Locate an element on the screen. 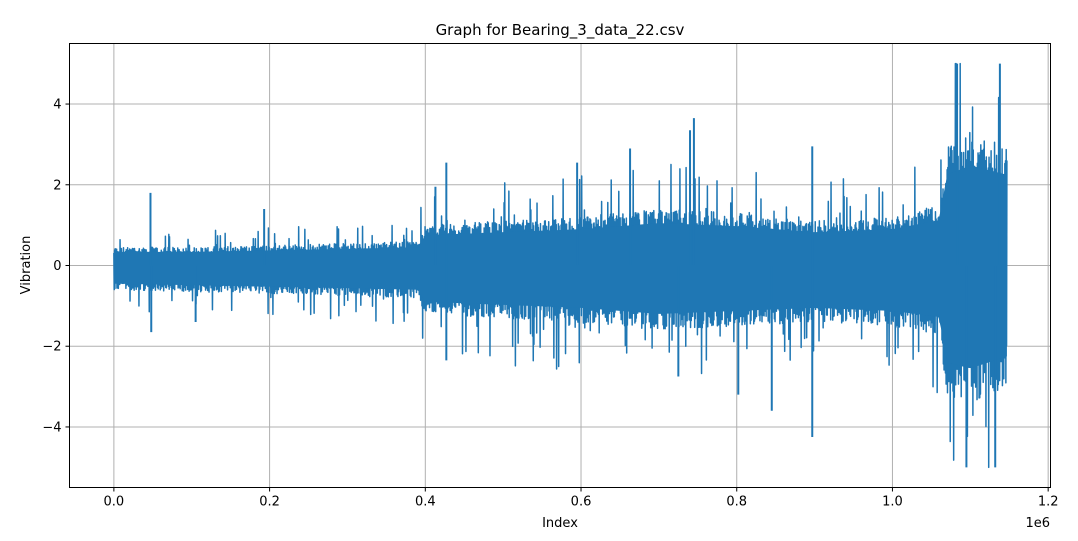  y-tick-label: −2 is located at coordinates (51, 347).